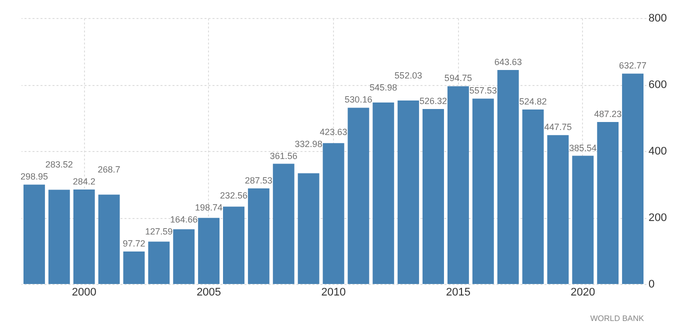 The height and width of the screenshot is (329, 700). Describe the element at coordinates (34, 177) in the screenshot. I see `data-label: 298.95` at that location.